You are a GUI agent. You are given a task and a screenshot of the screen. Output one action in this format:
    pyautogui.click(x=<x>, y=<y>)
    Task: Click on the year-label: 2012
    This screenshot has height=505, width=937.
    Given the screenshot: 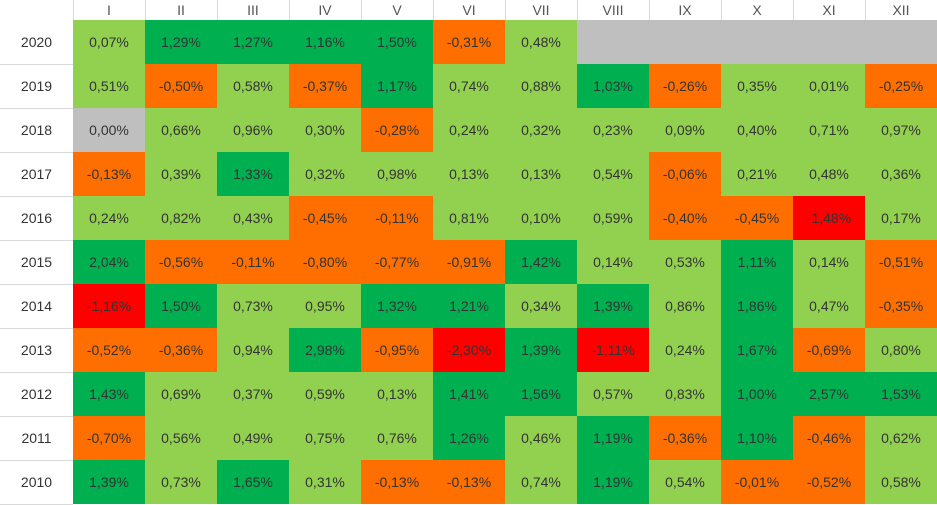 What is the action you would take?
    pyautogui.click(x=36, y=394)
    